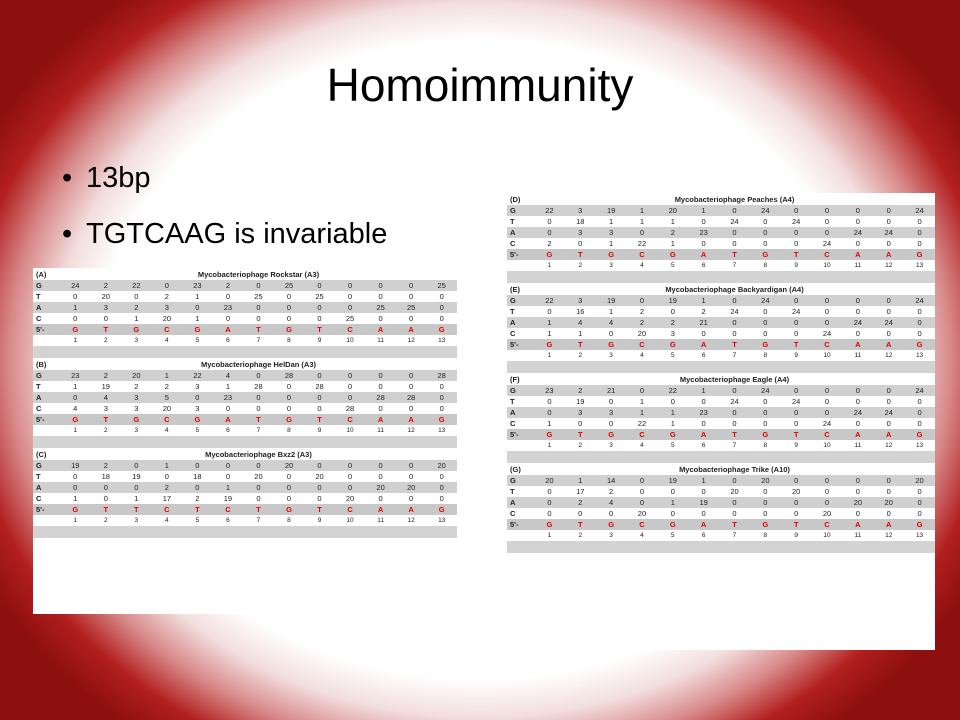  Describe the element at coordinates (245, 386) in the screenshot. I see `count-row: T 1 19 2 2 3 1 28 0 28 0 0 0 0` at that location.